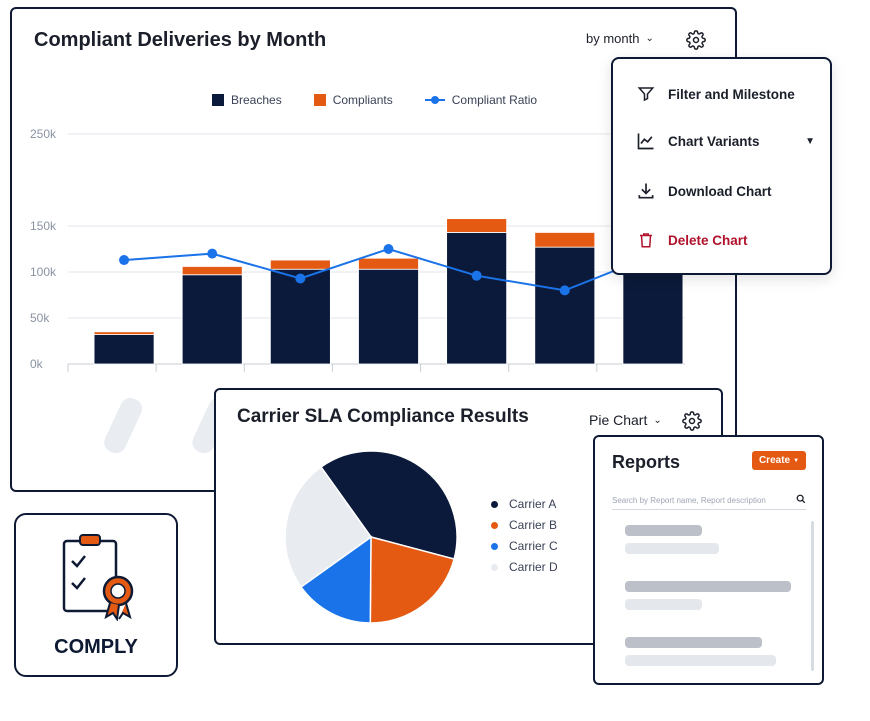  What do you see at coordinates (96, 647) in the screenshot?
I see `comply-label: COMPLY` at bounding box center [96, 647].